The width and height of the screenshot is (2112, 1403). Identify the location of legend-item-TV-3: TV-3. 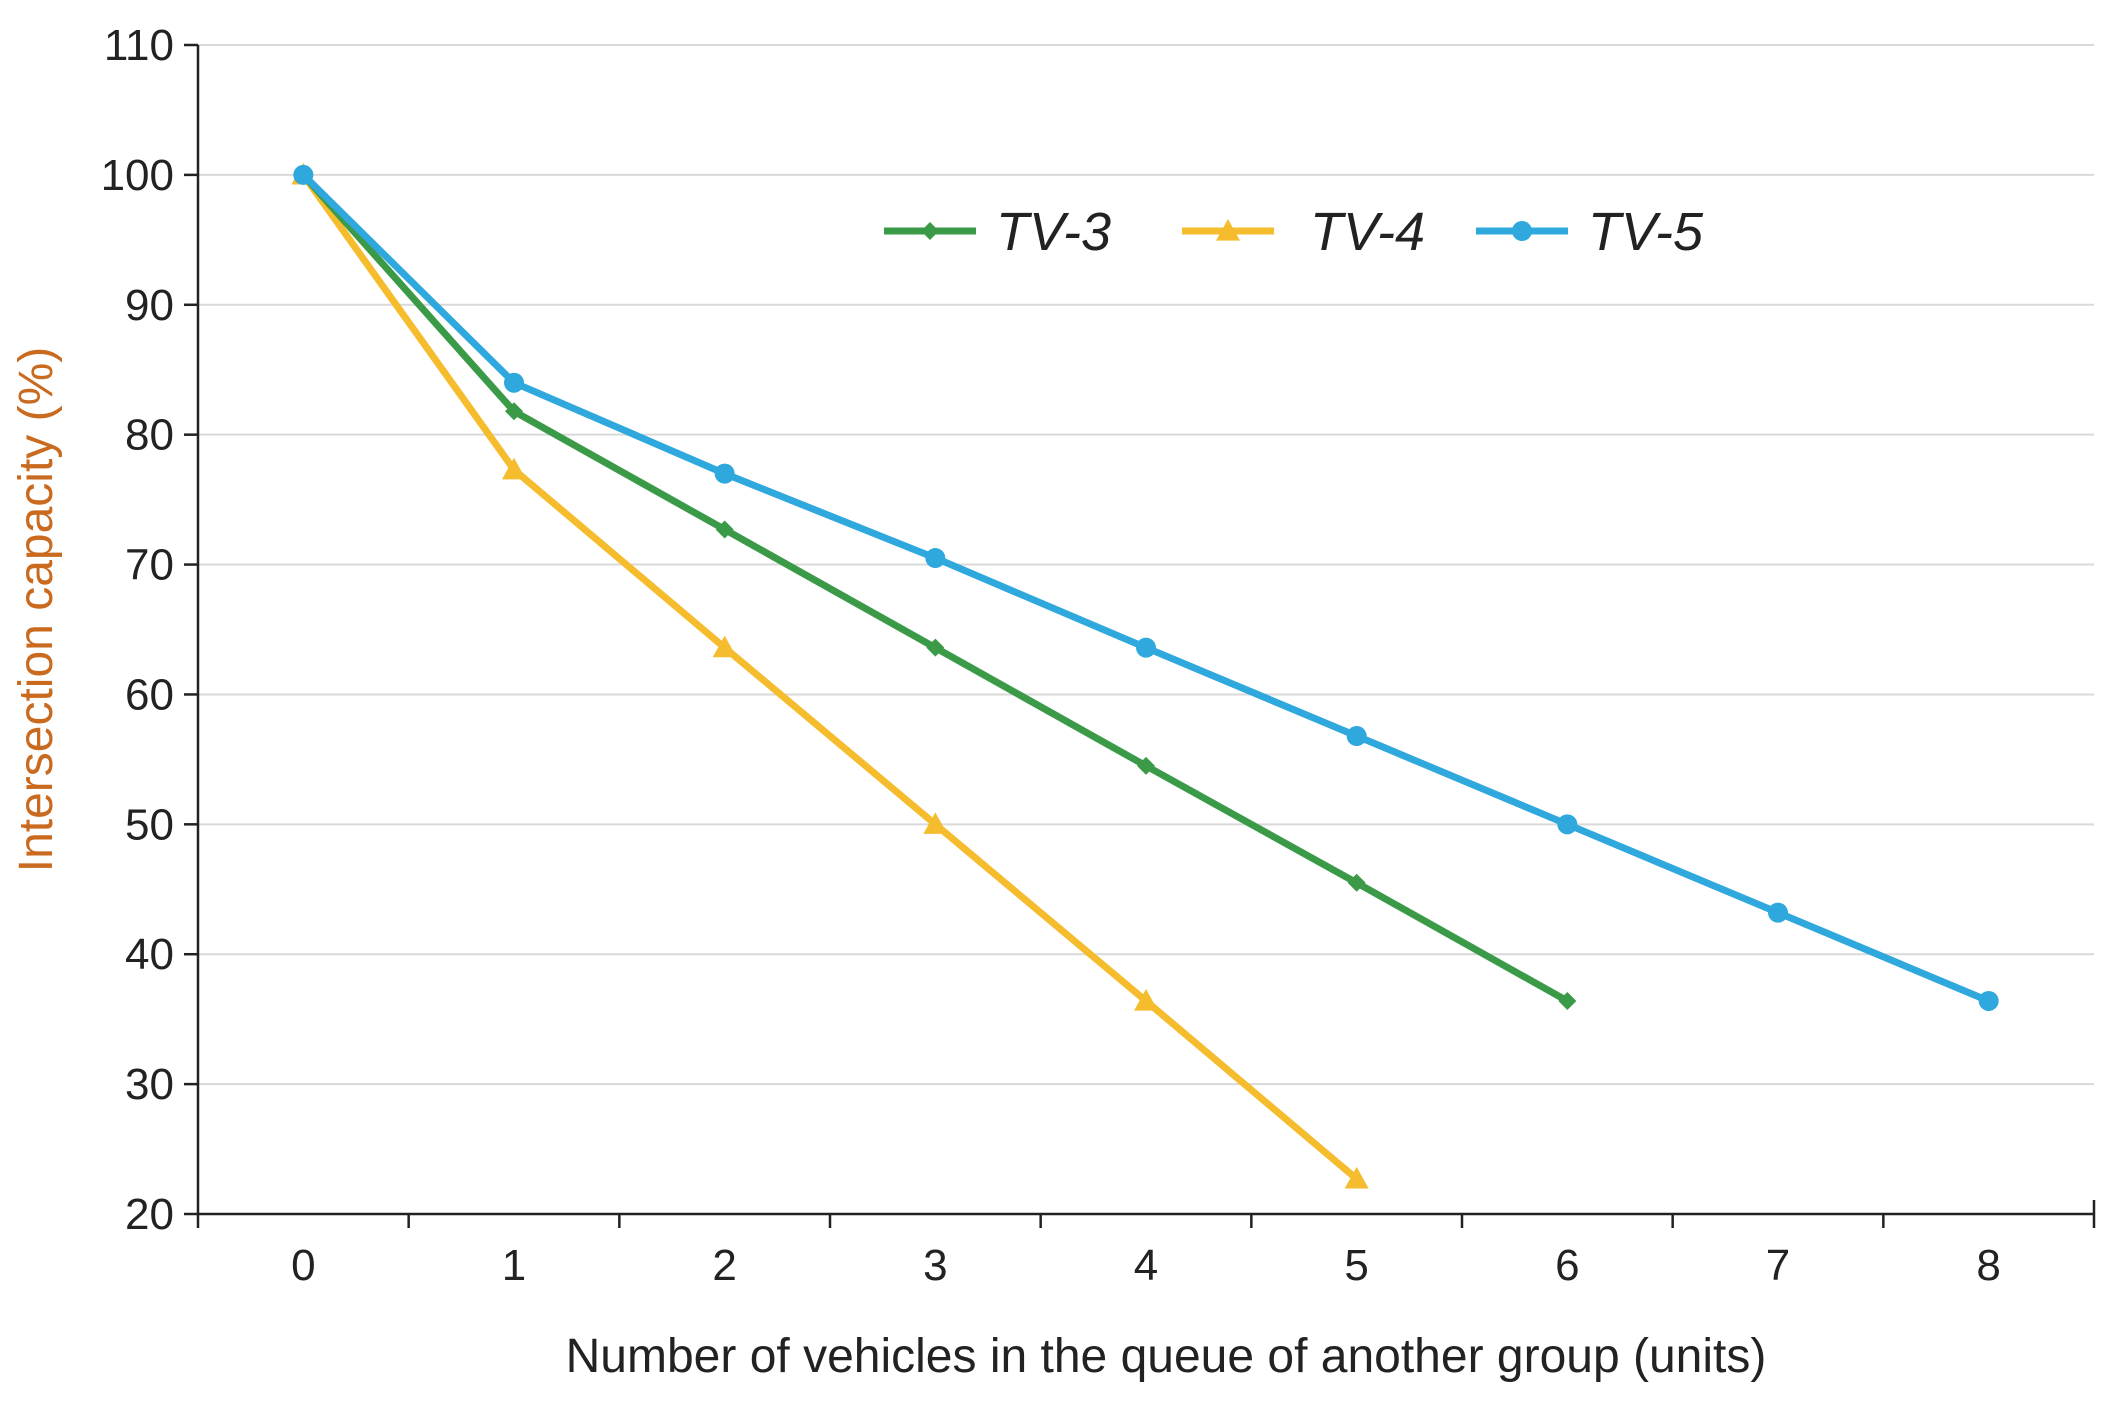
(997, 232).